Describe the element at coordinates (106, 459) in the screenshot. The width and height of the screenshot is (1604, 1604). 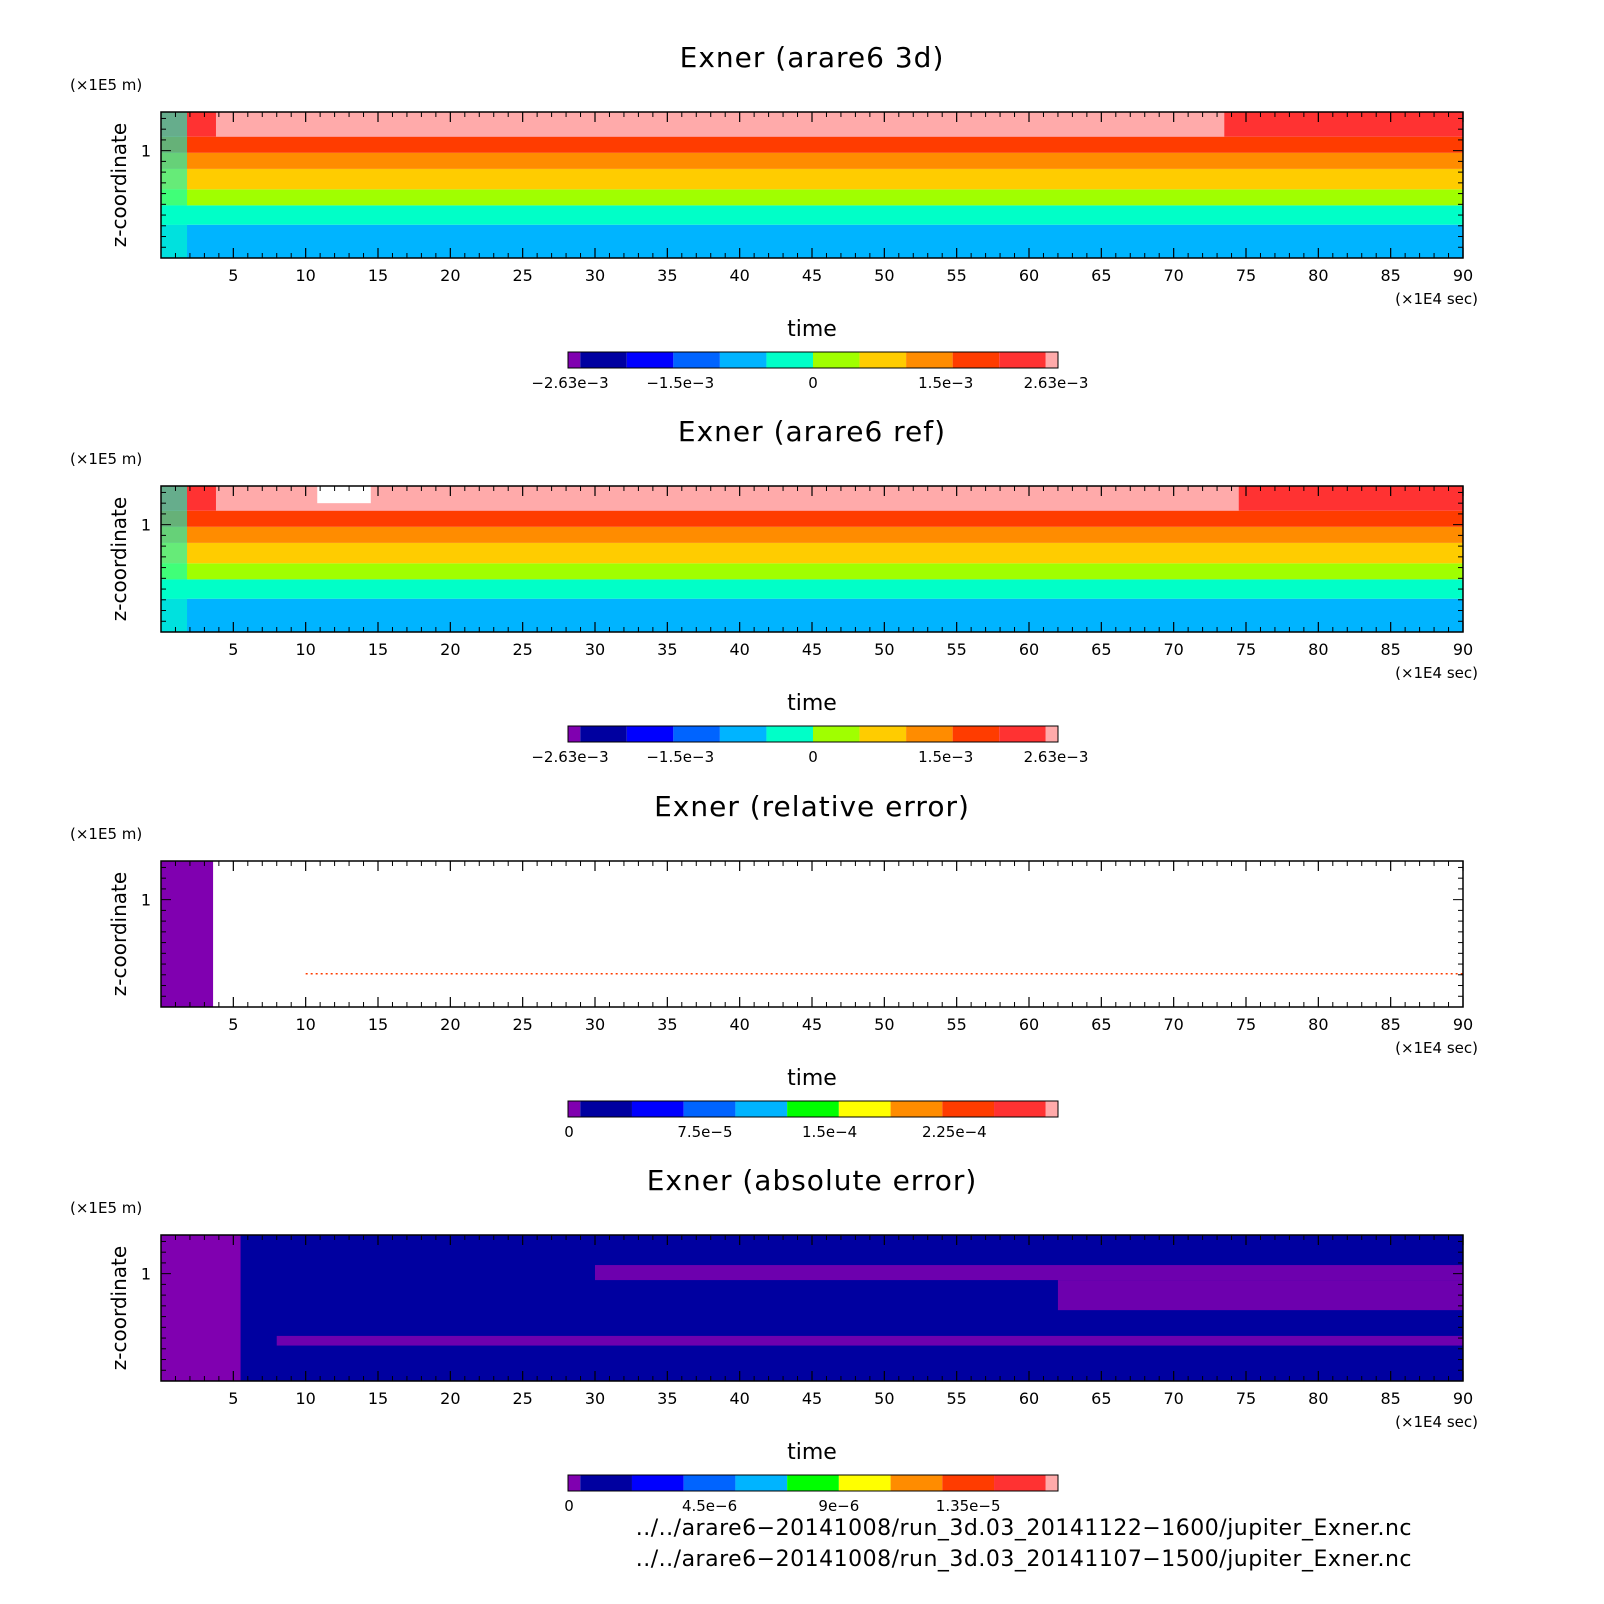
I see `y-unit-label: (×1E5 m)` at that location.